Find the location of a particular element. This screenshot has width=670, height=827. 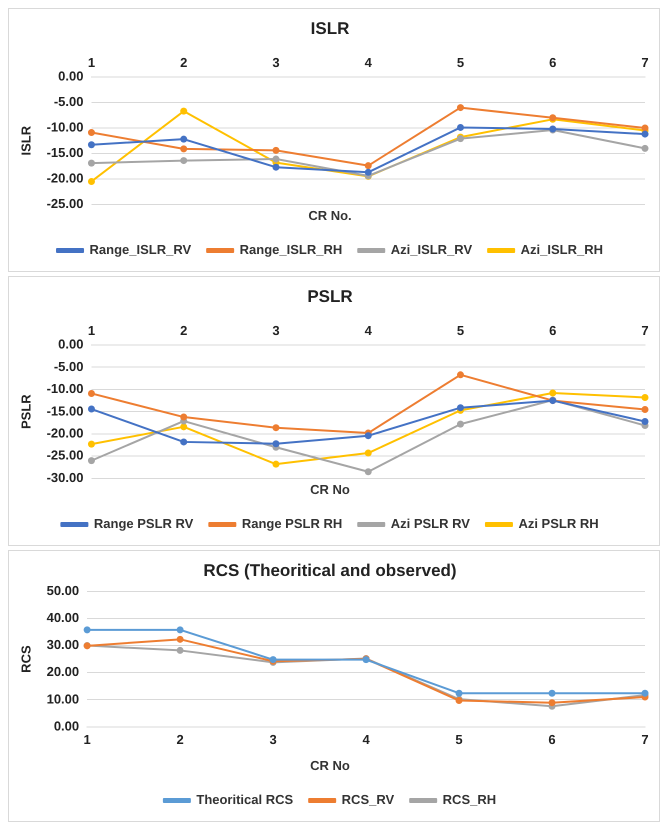

legend-label: Azi PSLR RV is located at coordinates (430, 524).